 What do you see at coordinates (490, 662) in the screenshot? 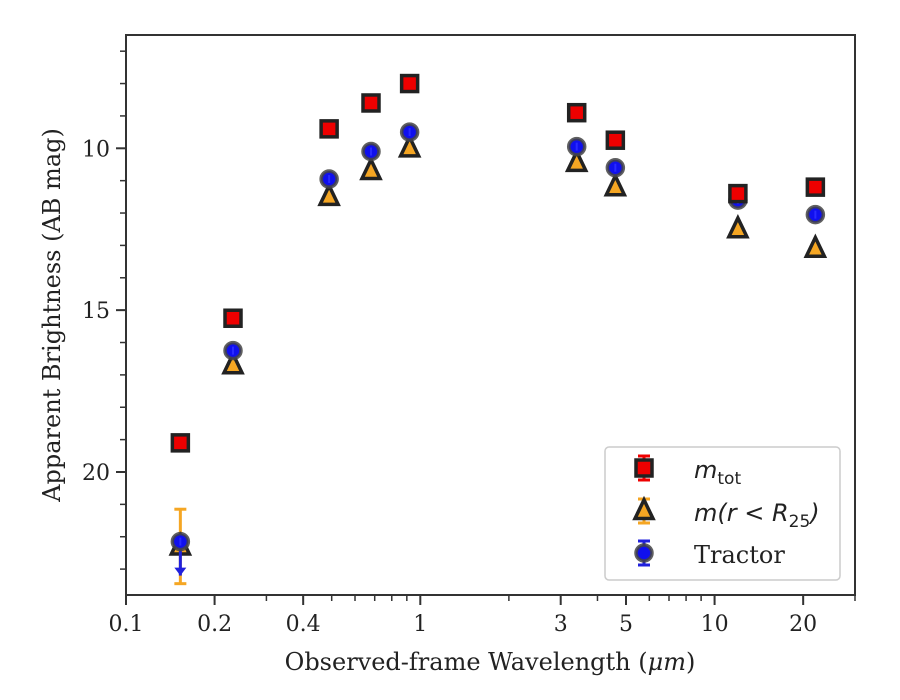
I see `x-axis-label: Observed-frame Wavelength (μm)` at bounding box center [490, 662].